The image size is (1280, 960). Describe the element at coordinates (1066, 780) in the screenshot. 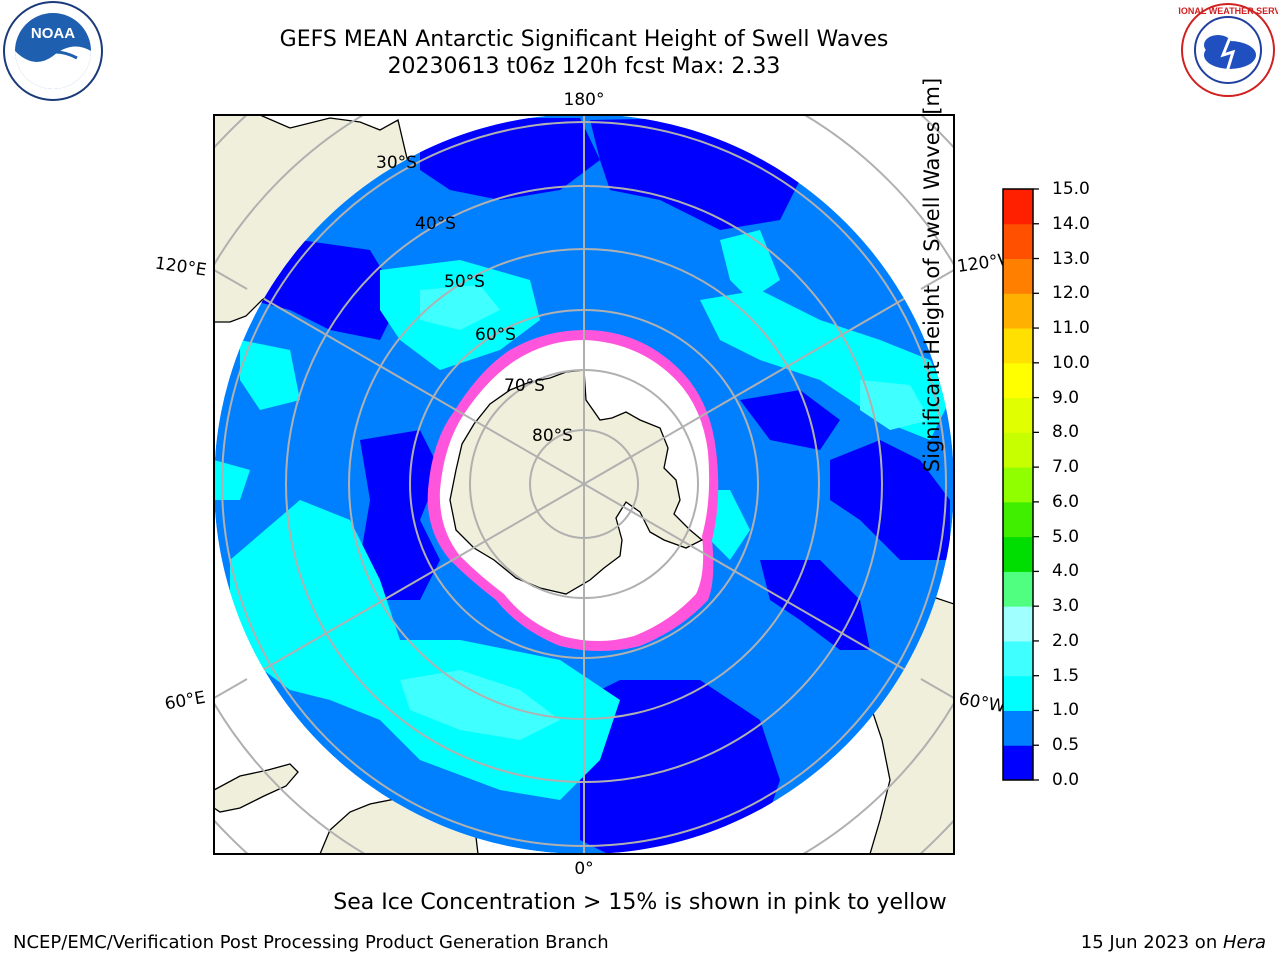

I see `colorbar-tick-label: 0.0` at that location.